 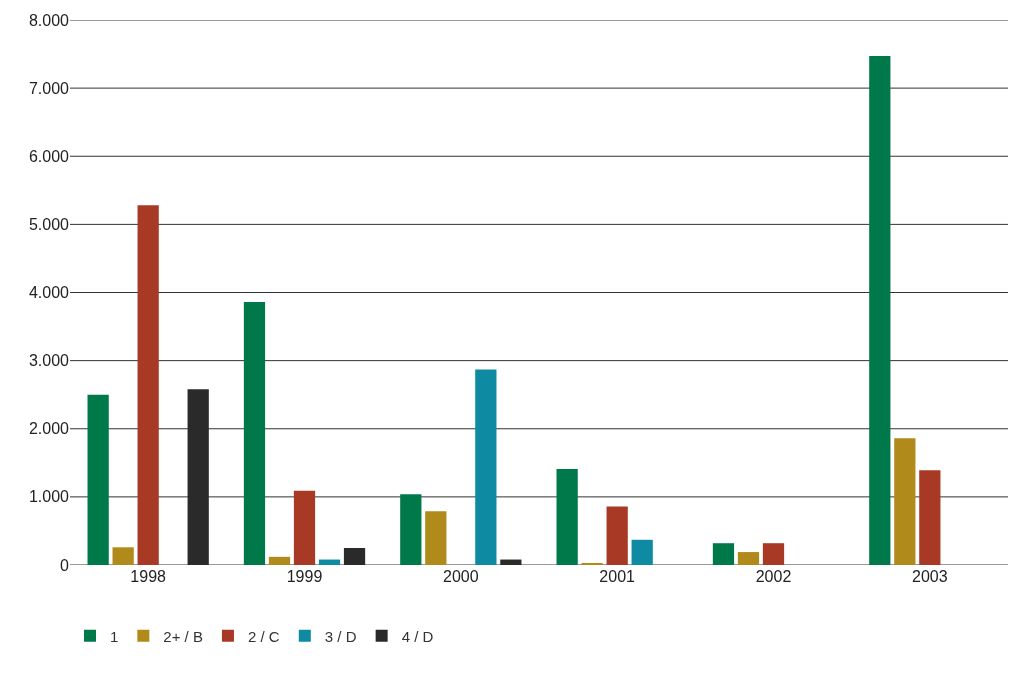 What do you see at coordinates (304, 576) in the screenshot?
I see `x-tick-label: 1999` at bounding box center [304, 576].